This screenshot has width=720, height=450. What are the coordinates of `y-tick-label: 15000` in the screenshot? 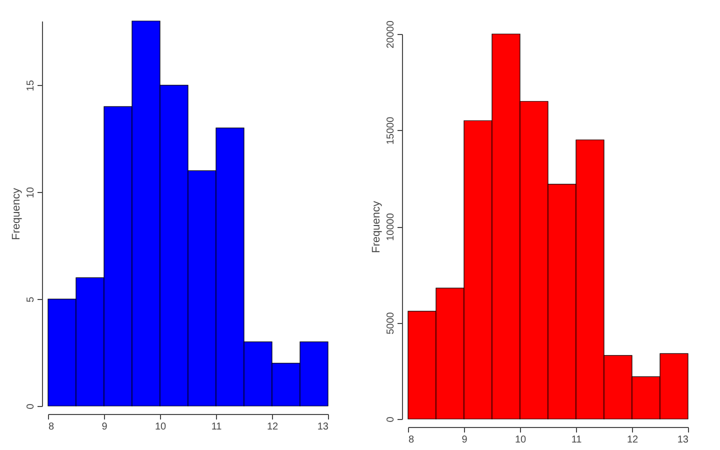 It's located at (391, 130).